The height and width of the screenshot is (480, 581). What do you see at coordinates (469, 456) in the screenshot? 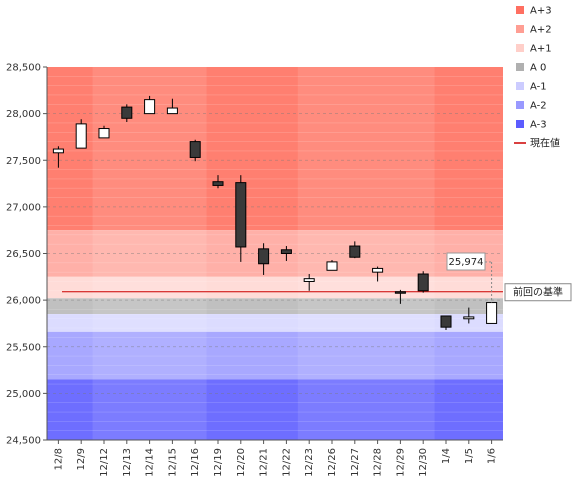
I see `x-tick-label: 1/5` at bounding box center [469, 456].